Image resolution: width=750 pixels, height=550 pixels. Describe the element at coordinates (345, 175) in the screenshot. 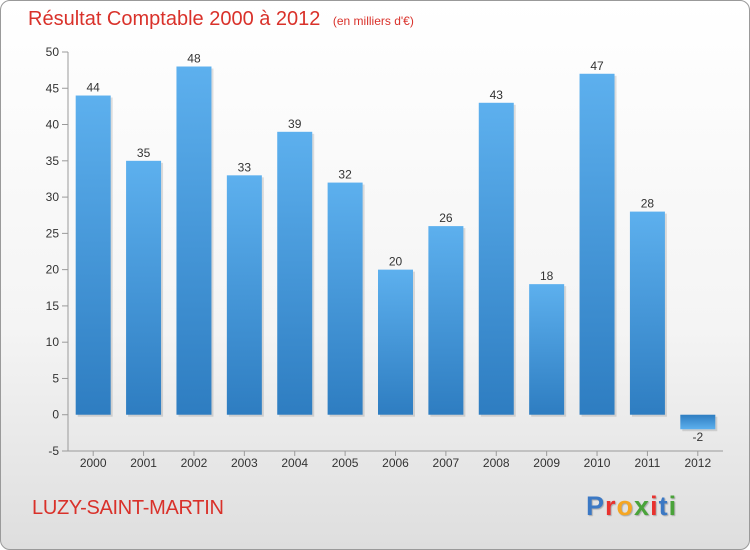

I see `data-label: 32` at that location.